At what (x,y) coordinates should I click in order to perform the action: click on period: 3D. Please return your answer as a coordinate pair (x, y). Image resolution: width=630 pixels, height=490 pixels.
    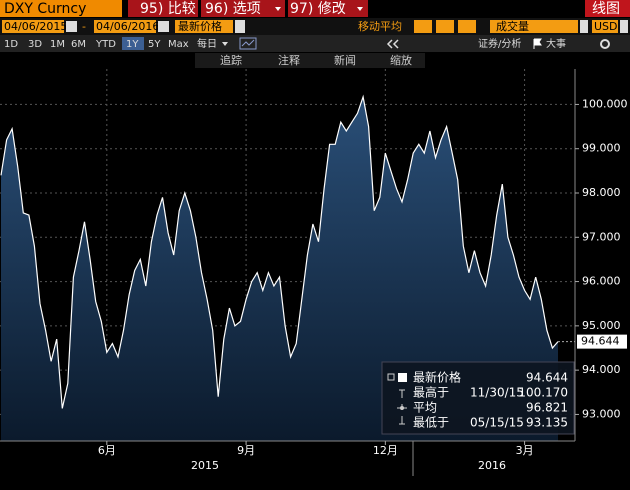
    Looking at the image, I should click on (35, 44).